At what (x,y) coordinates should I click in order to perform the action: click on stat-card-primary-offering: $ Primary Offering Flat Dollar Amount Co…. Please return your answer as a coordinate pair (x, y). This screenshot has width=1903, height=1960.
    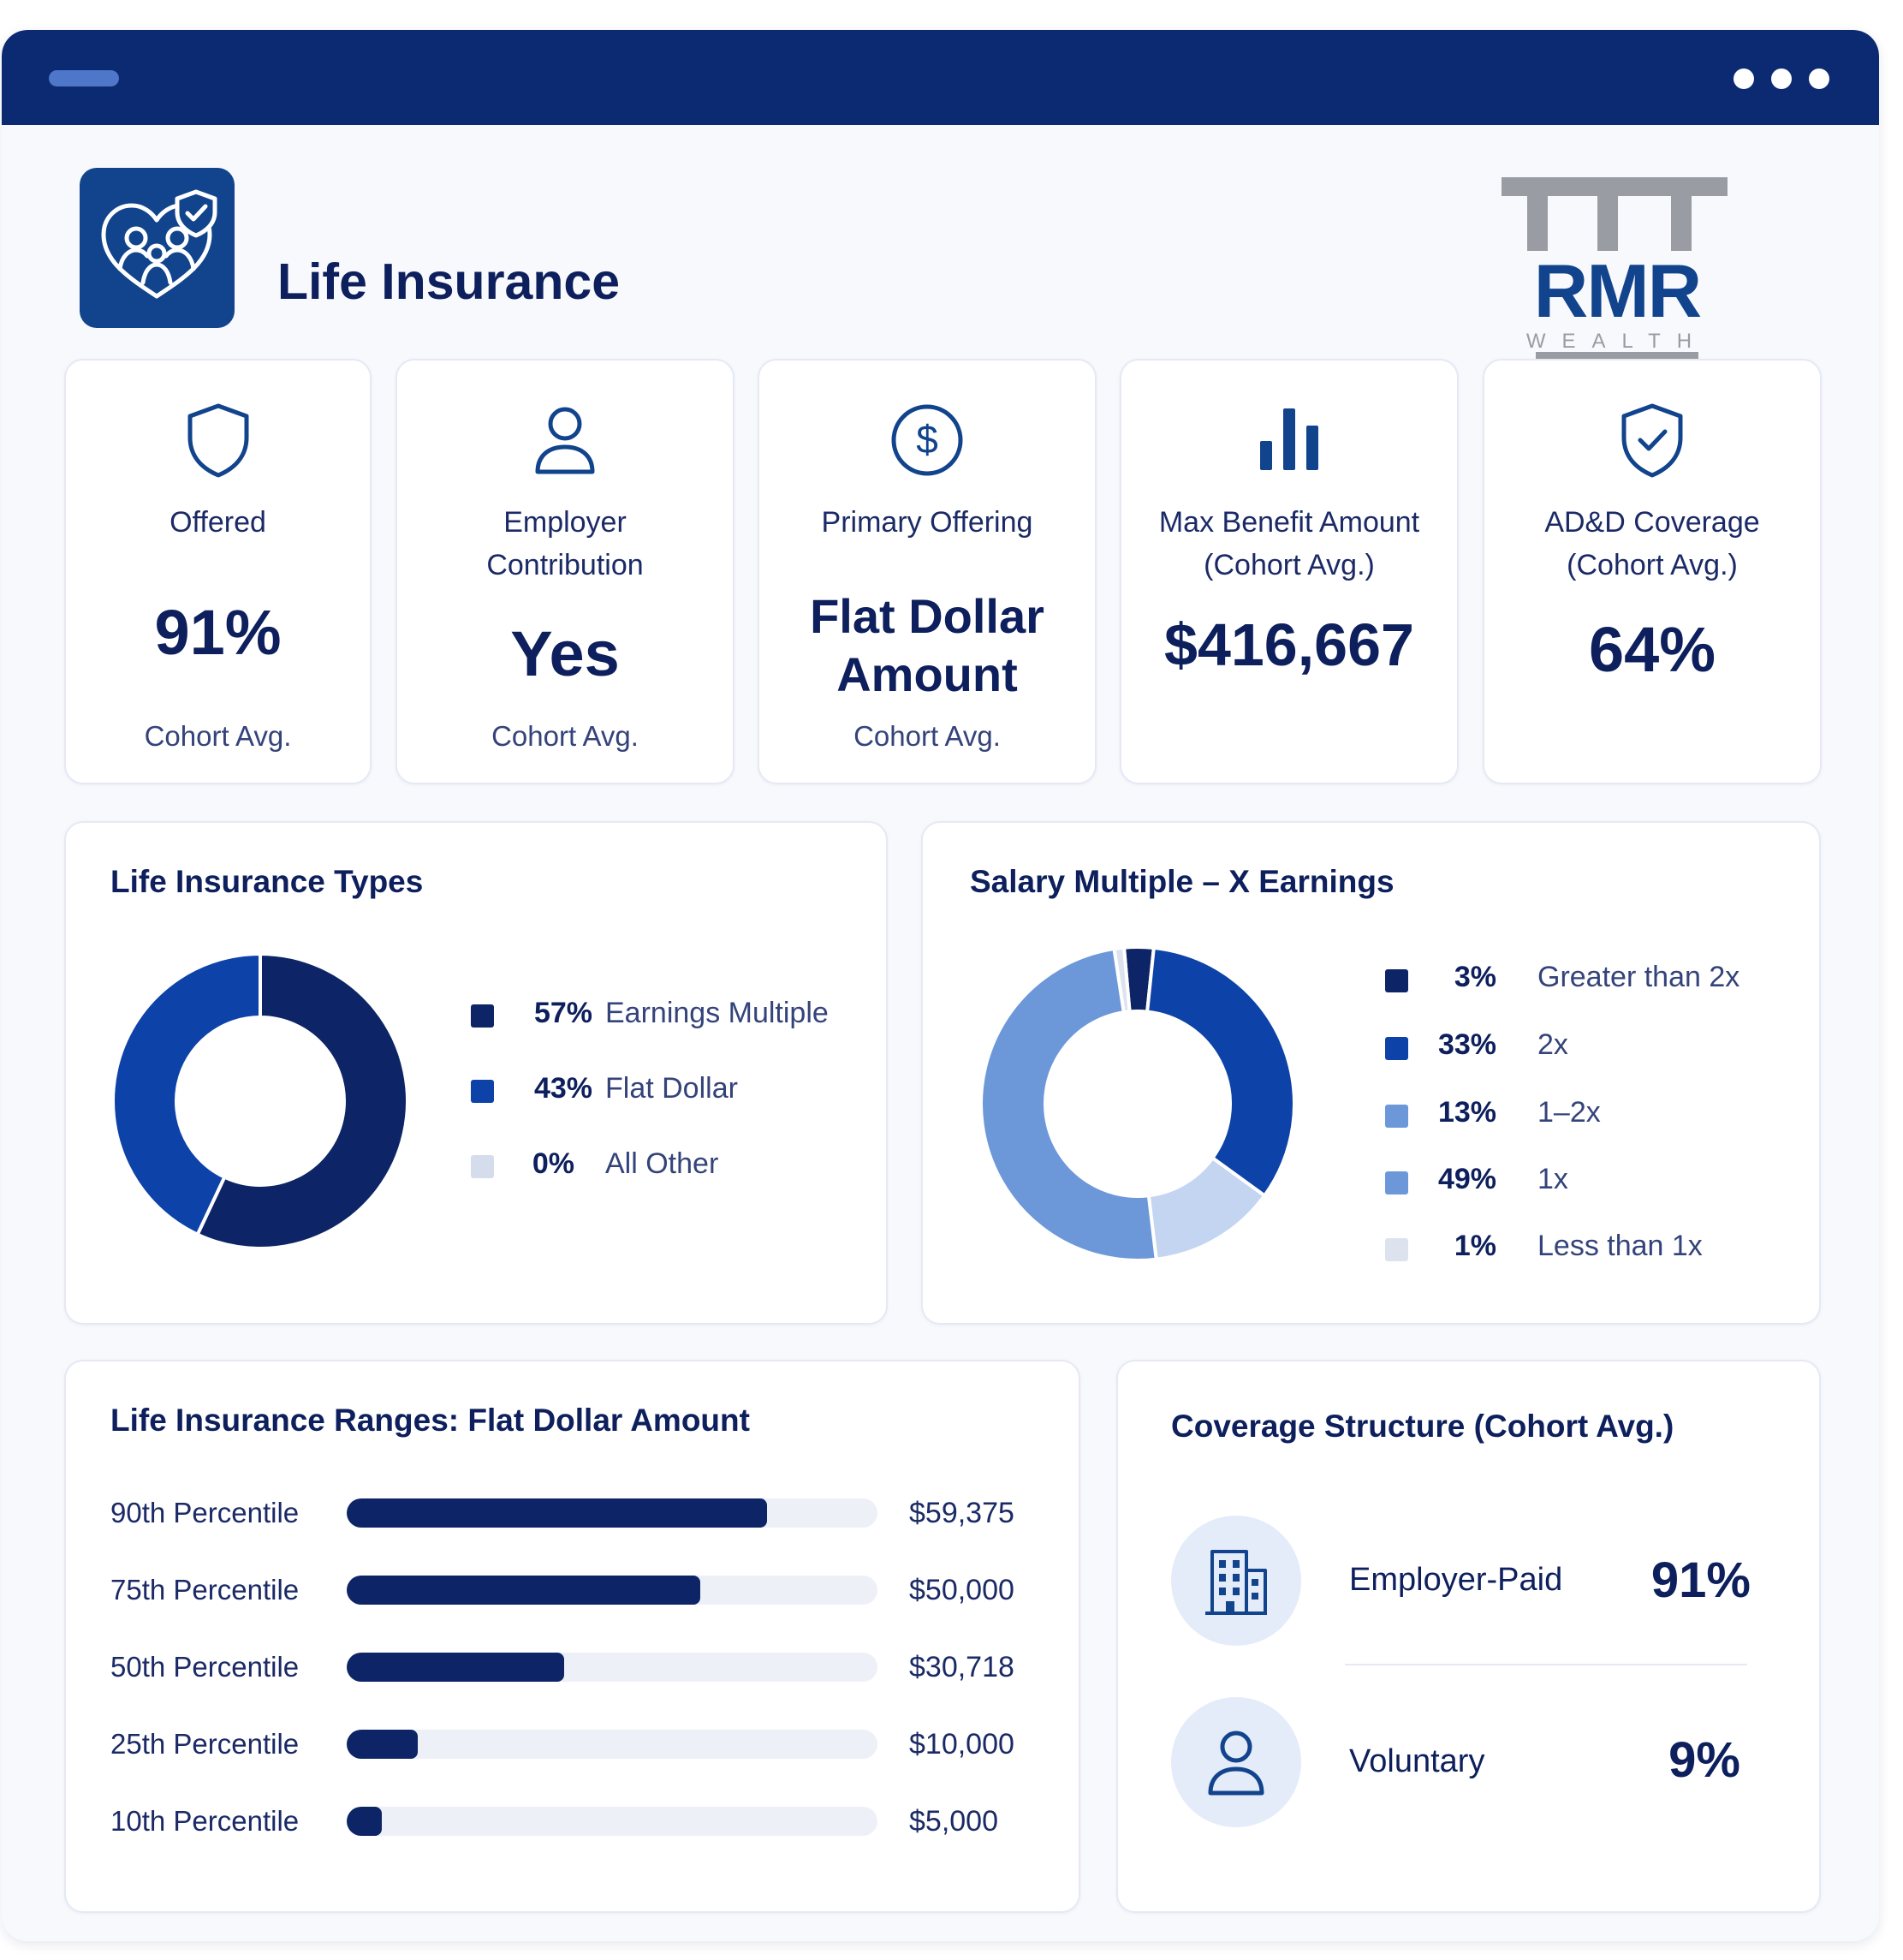
    Looking at the image, I should click on (928, 571).